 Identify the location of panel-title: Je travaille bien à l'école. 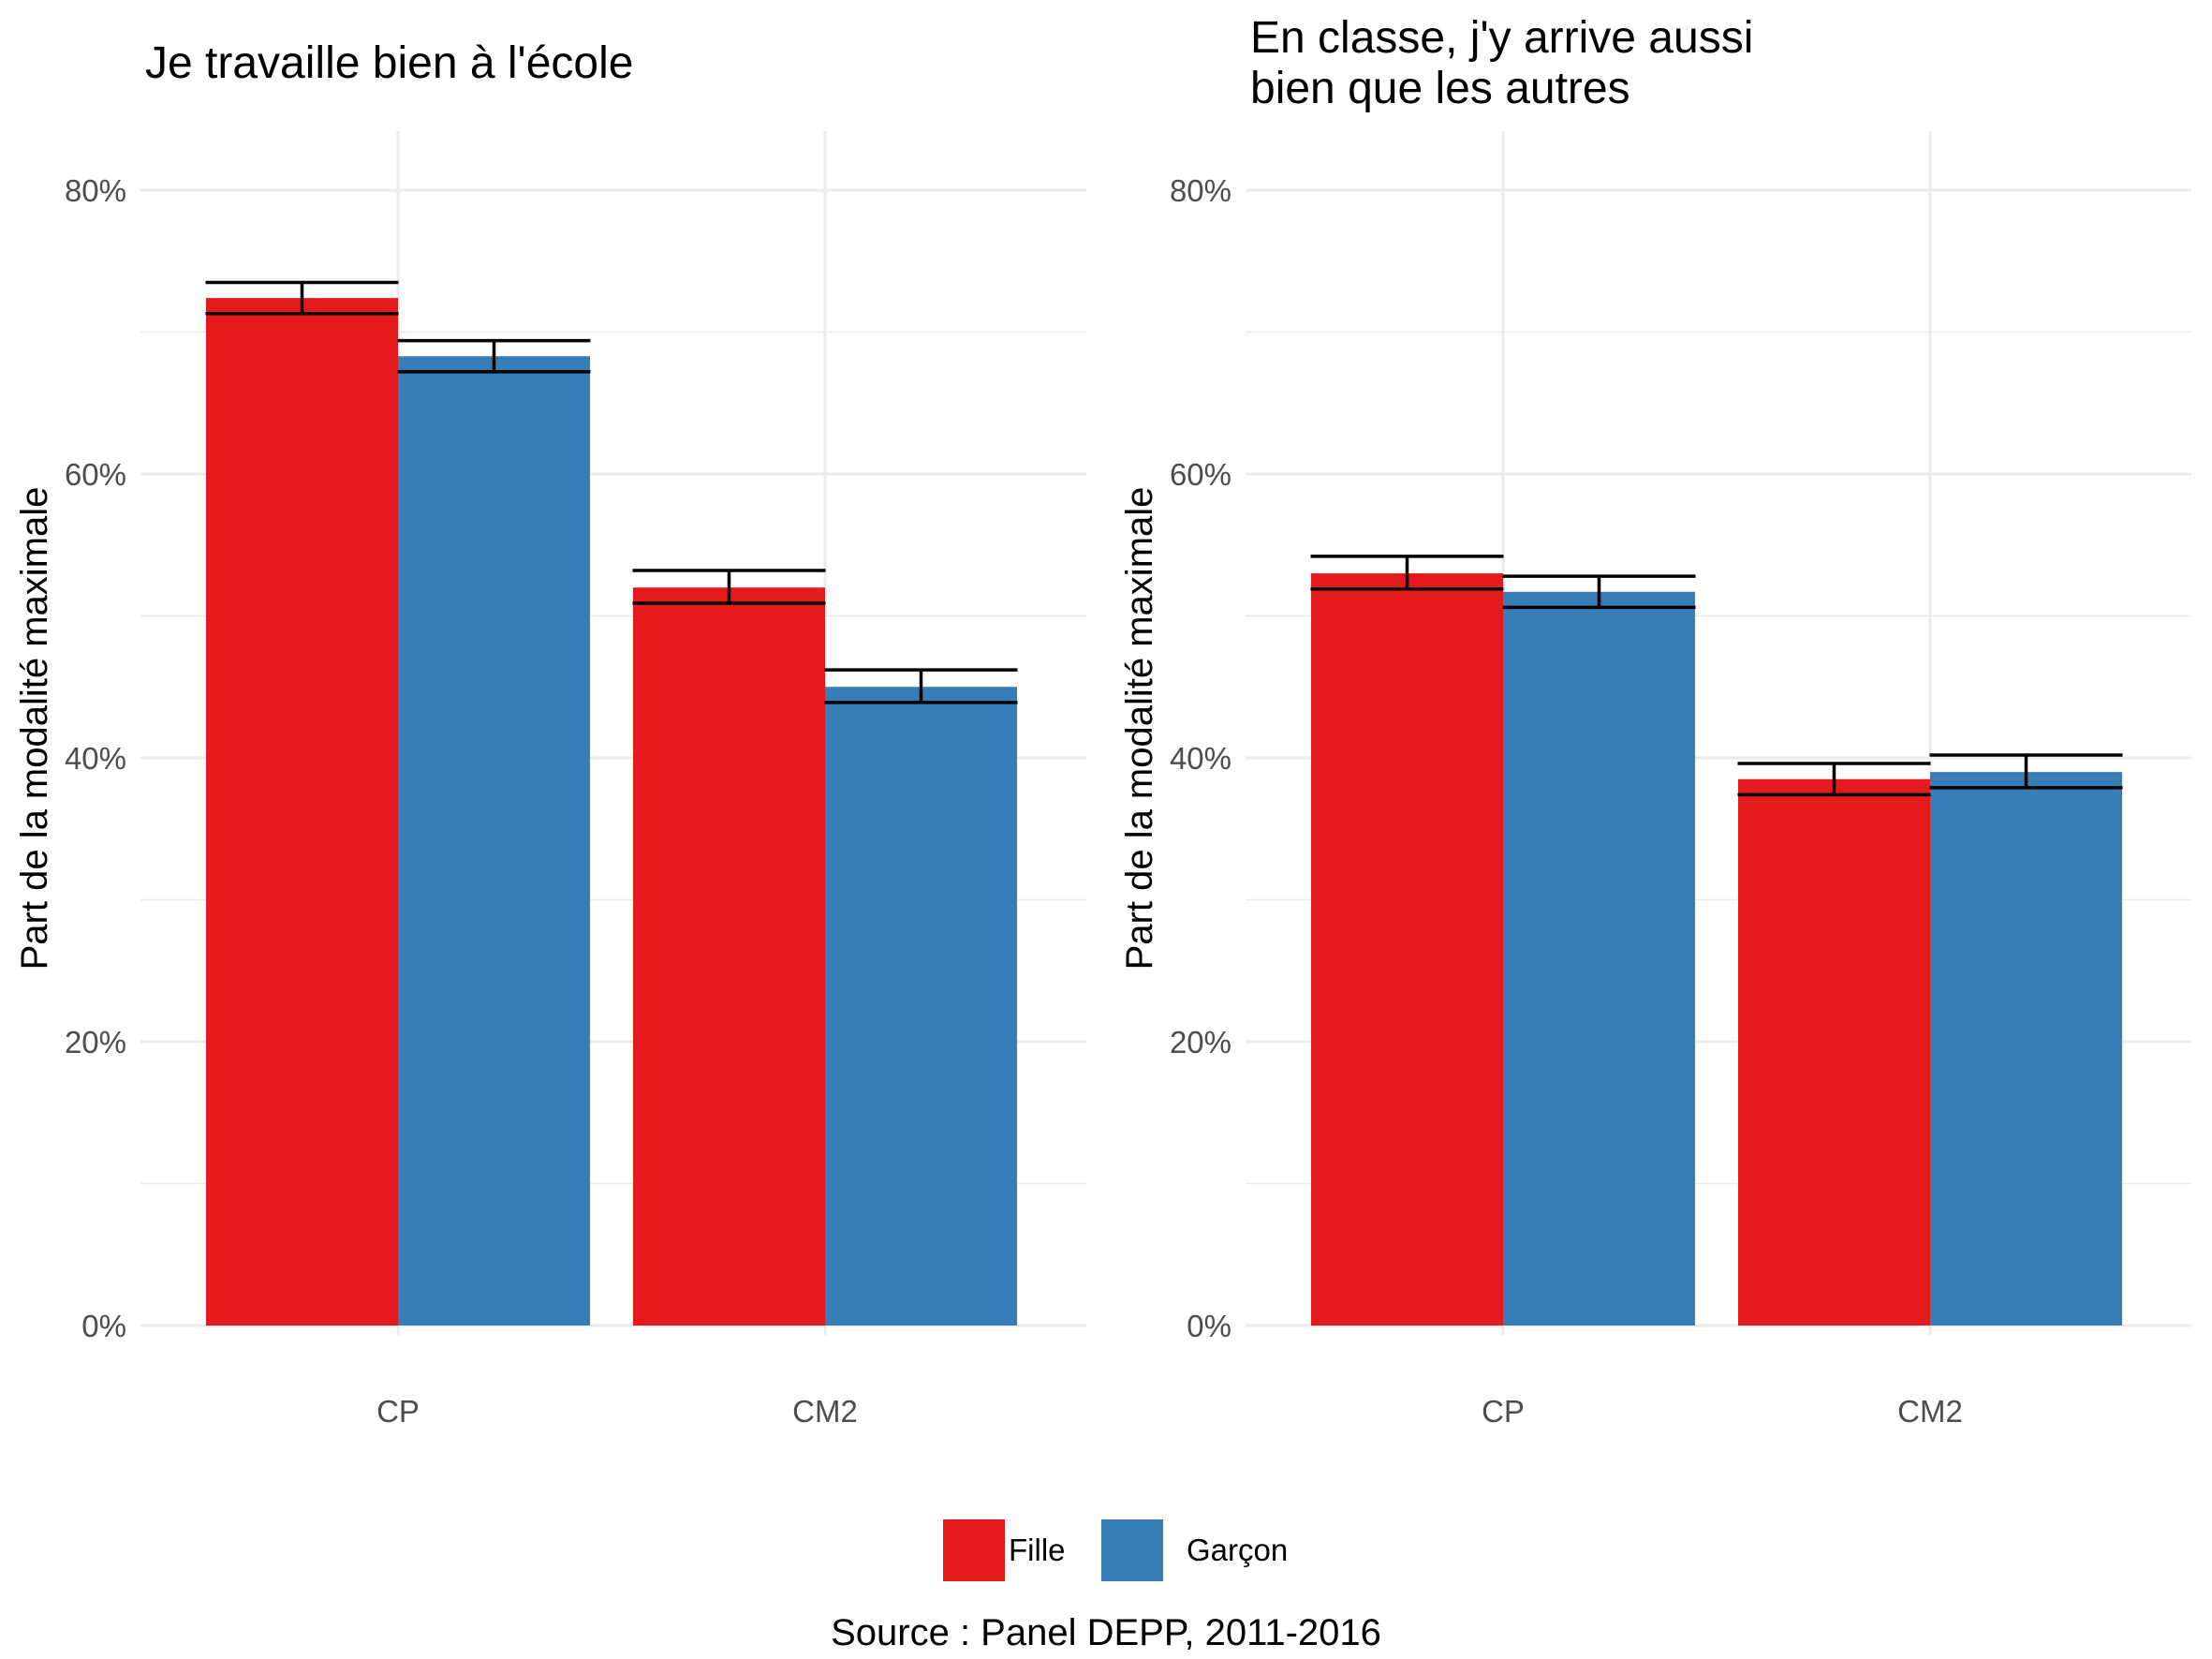
(389, 63).